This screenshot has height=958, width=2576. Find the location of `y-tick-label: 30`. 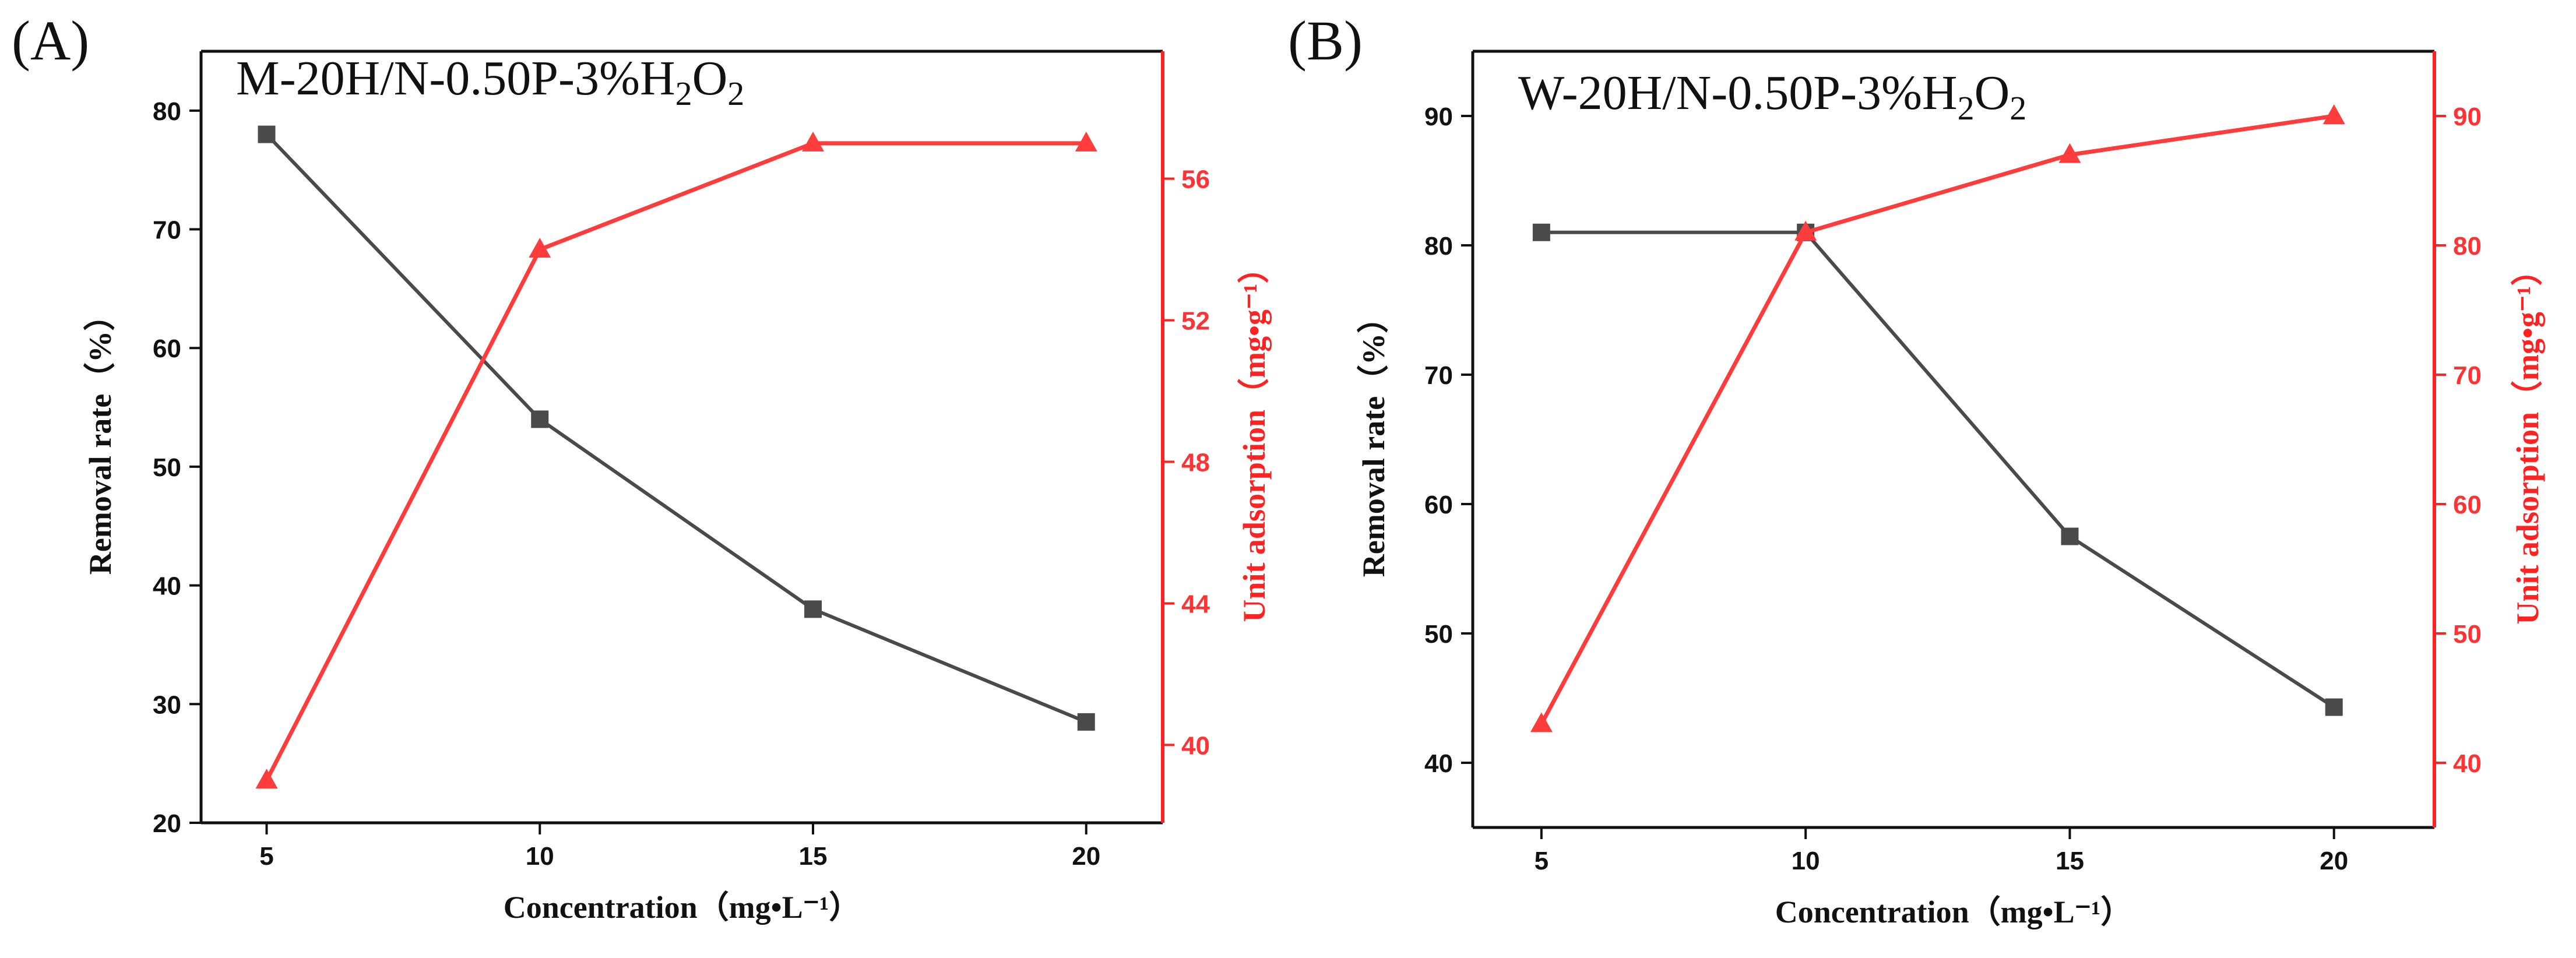

y-tick-label: 30 is located at coordinates (167, 705).